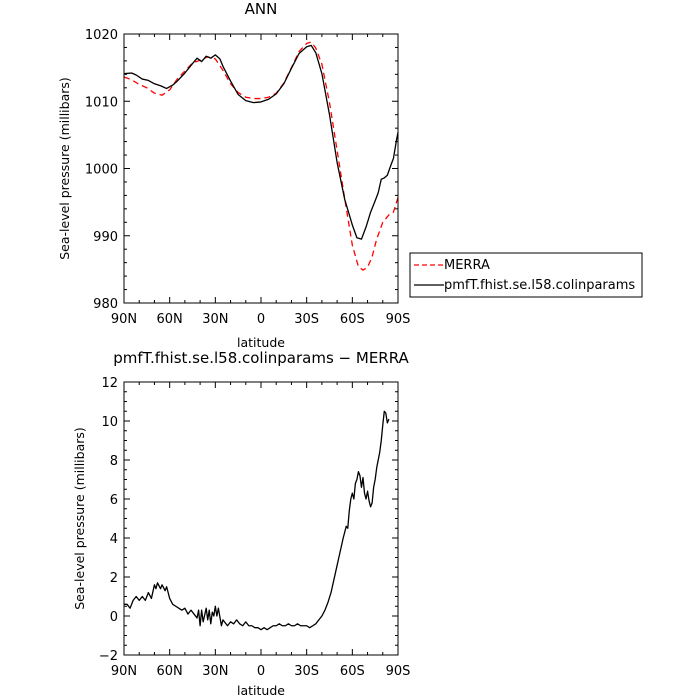 This screenshot has width=700, height=700. Describe the element at coordinates (109, 422) in the screenshot. I see `y-tick-label: 10` at that location.